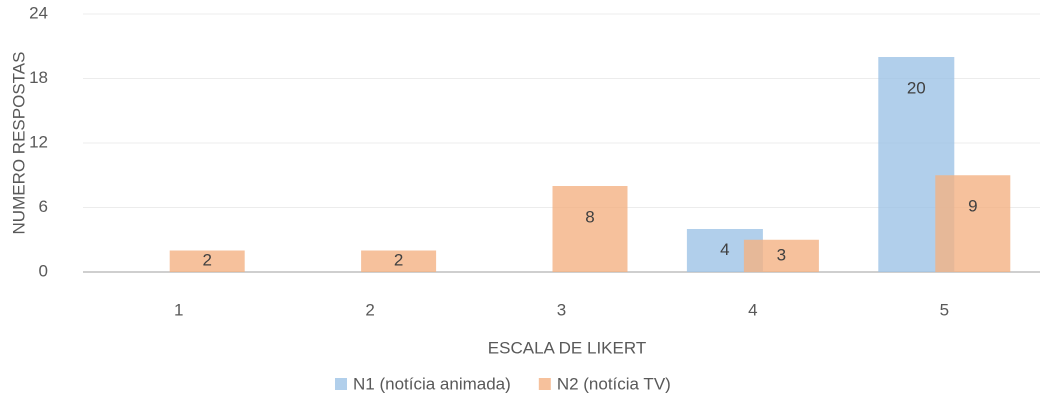  What do you see at coordinates (178, 309) in the screenshot?
I see `x-tick-label: 1` at bounding box center [178, 309].